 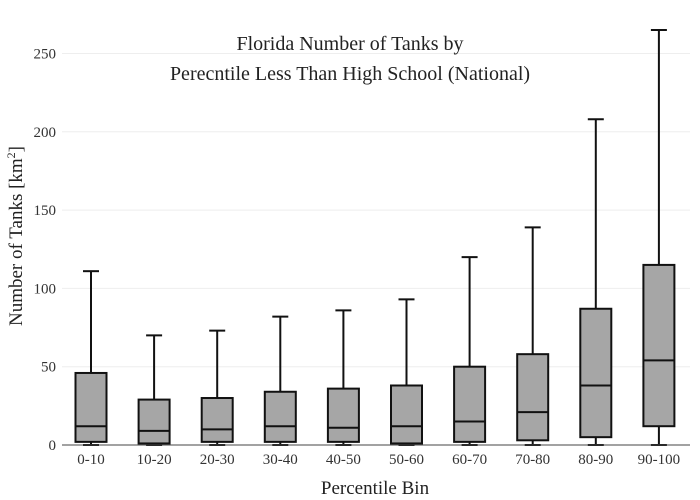 I want to click on y-tick-label: 200, so click(x=45, y=133).